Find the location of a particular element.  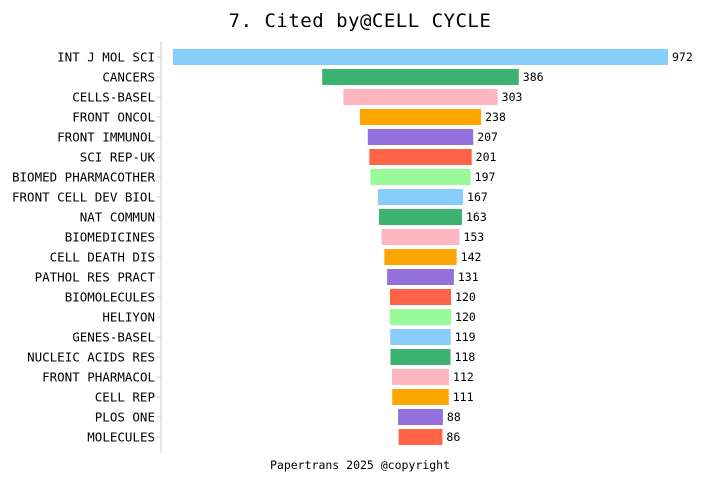

data-label: 201 is located at coordinates (486, 157).